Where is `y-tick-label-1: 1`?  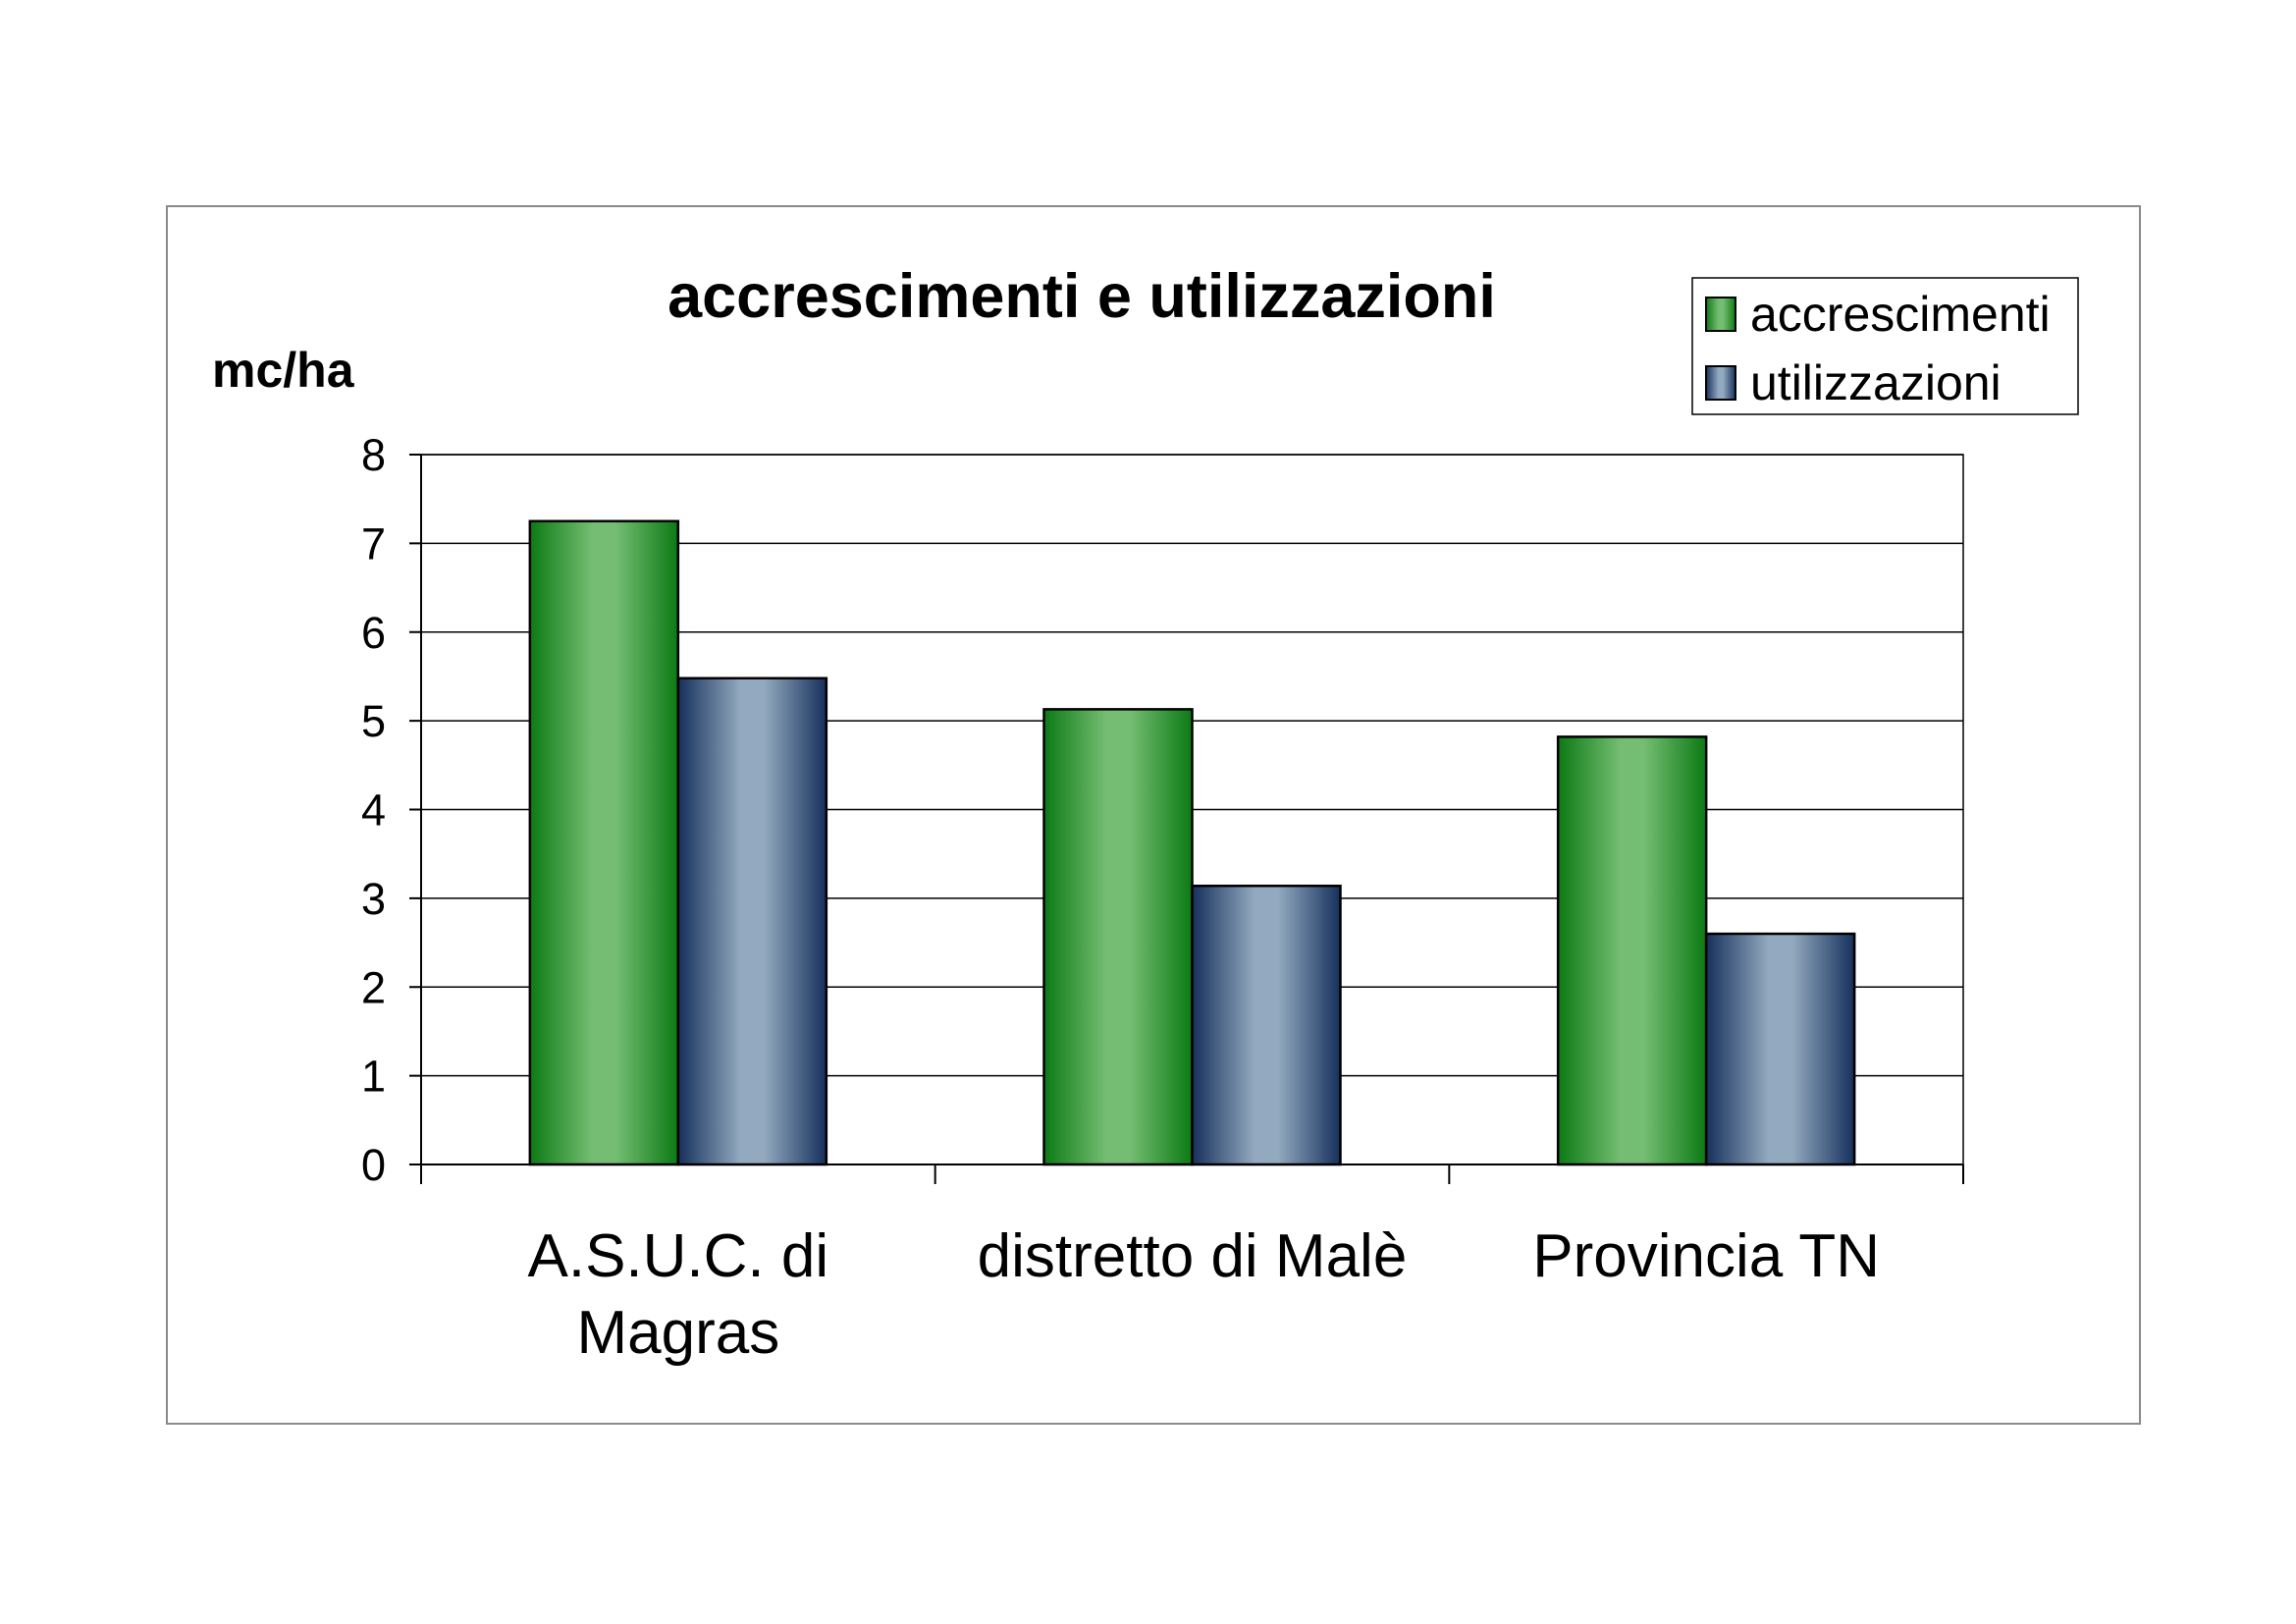 y-tick-label-1: 1 is located at coordinates (373, 1077).